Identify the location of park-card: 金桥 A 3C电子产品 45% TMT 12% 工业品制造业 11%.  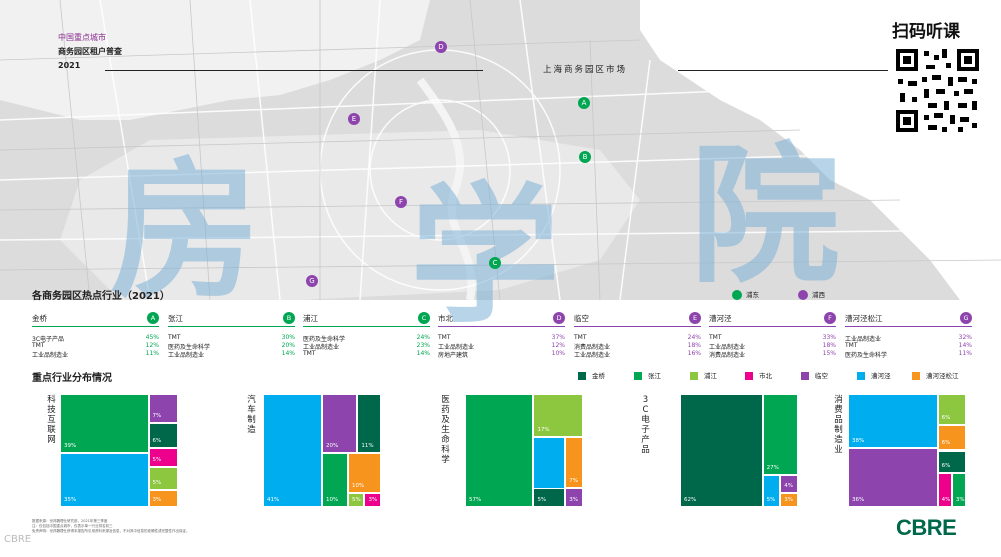
(95, 336).